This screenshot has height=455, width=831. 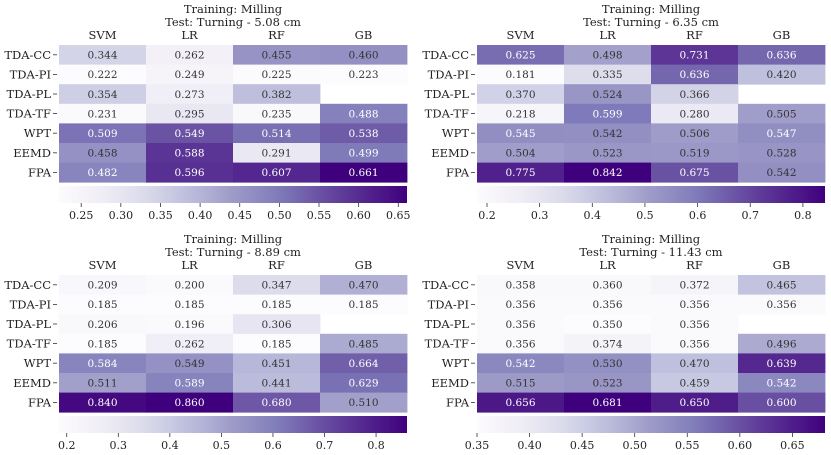 I want to click on cell-value-label: 0.451, so click(x=276, y=364).